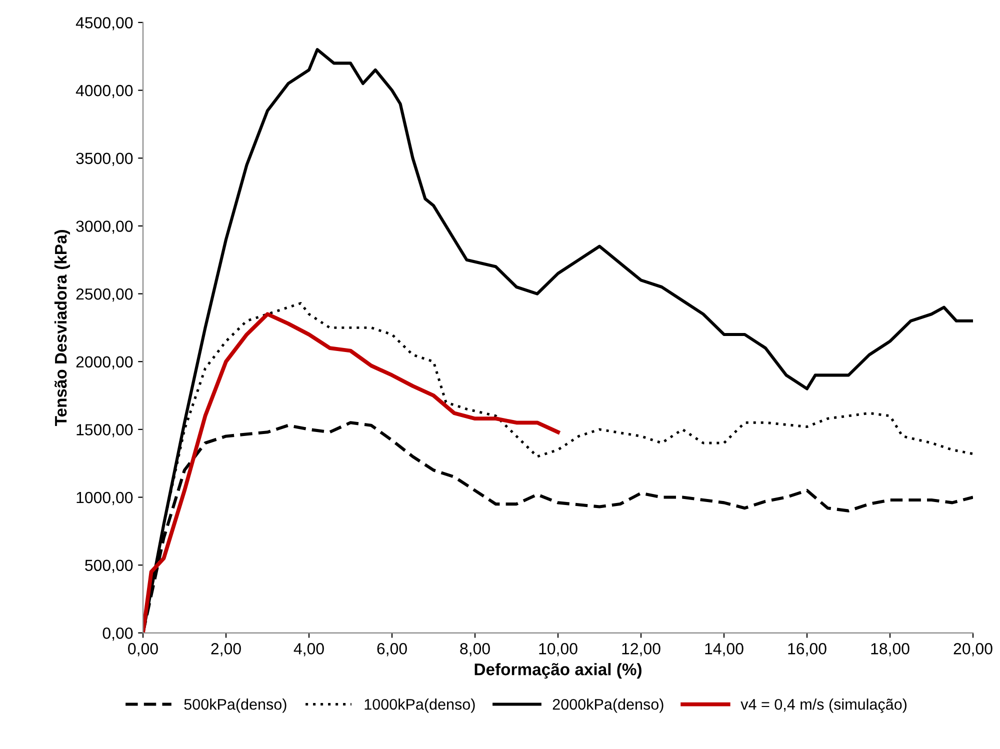  Describe the element at coordinates (558, 671) in the screenshot. I see `x-axis-title: Deformação axial (%)` at that location.